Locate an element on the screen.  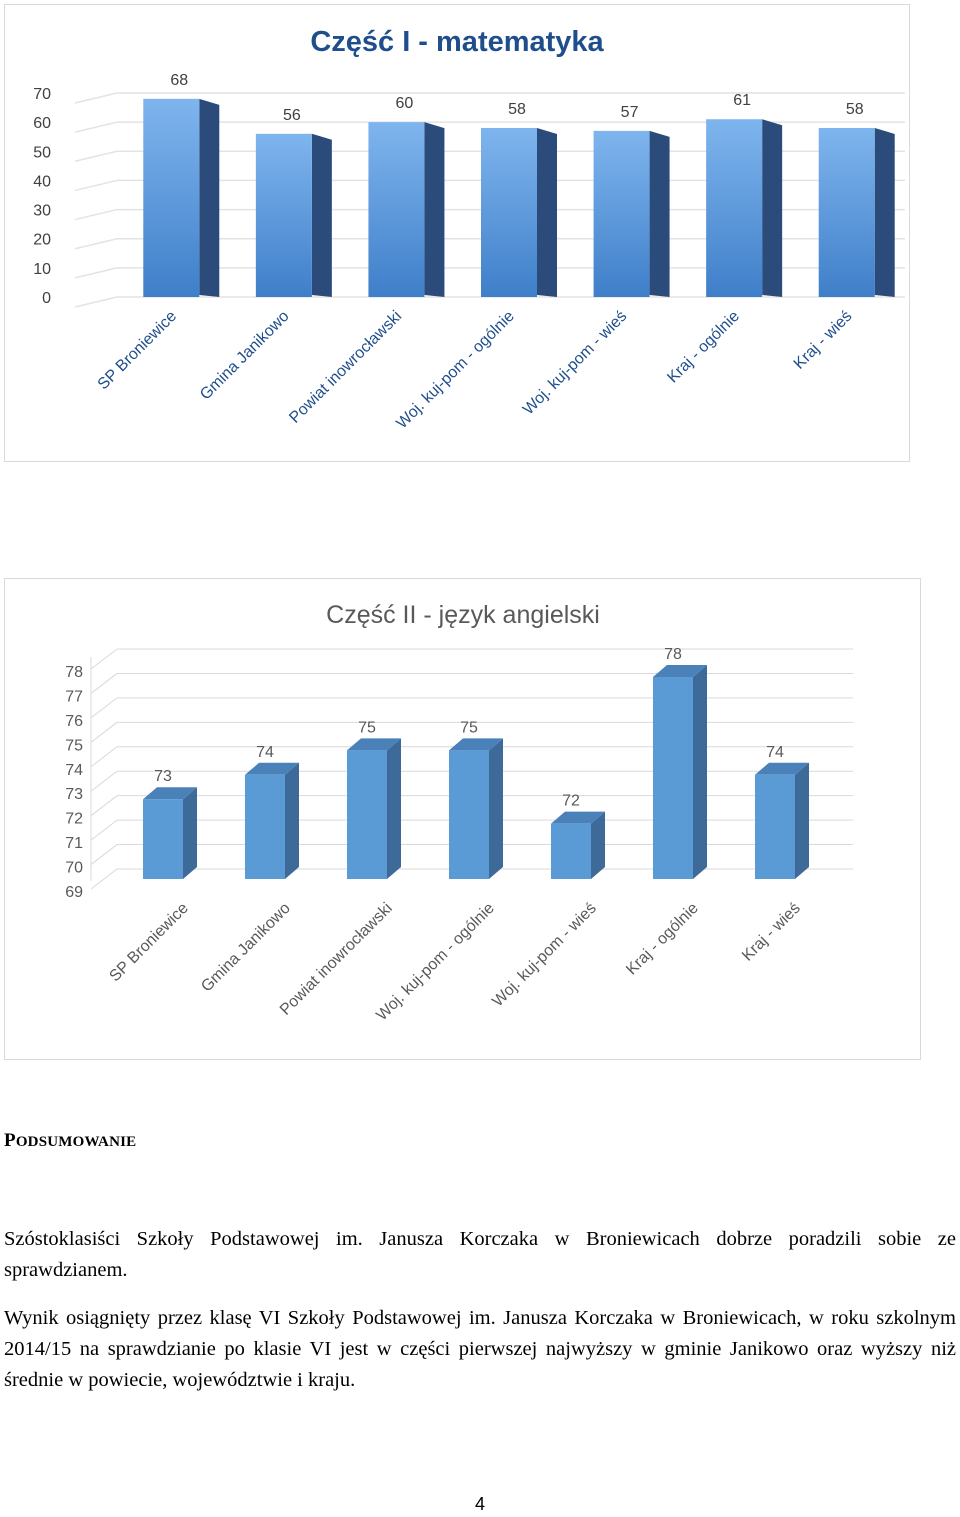
y-tick-label: 71 is located at coordinates (74, 843).